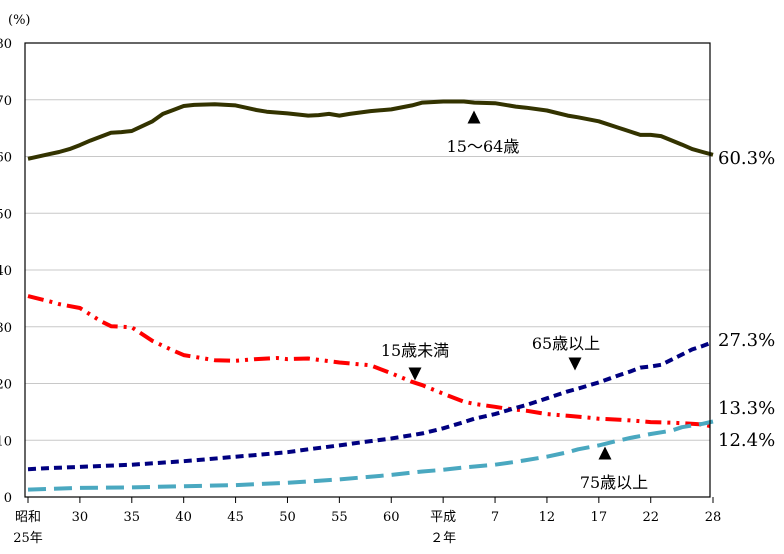  I want to click on y-tick-label: 40, so click(6, 271).